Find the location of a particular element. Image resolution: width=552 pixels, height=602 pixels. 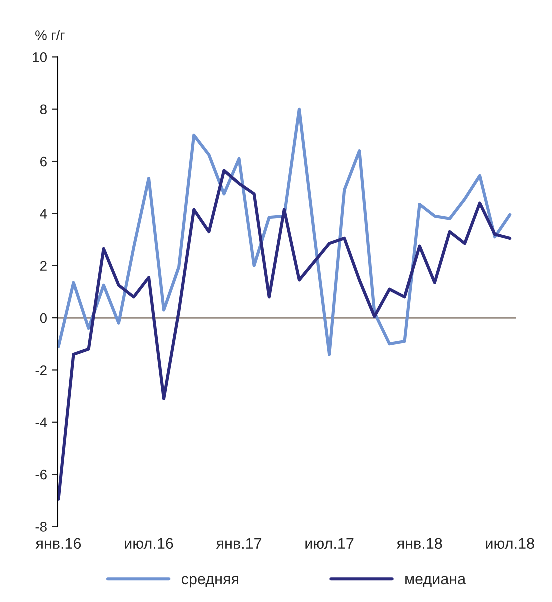

x-tick-label: янв.18 is located at coordinates (419, 544).